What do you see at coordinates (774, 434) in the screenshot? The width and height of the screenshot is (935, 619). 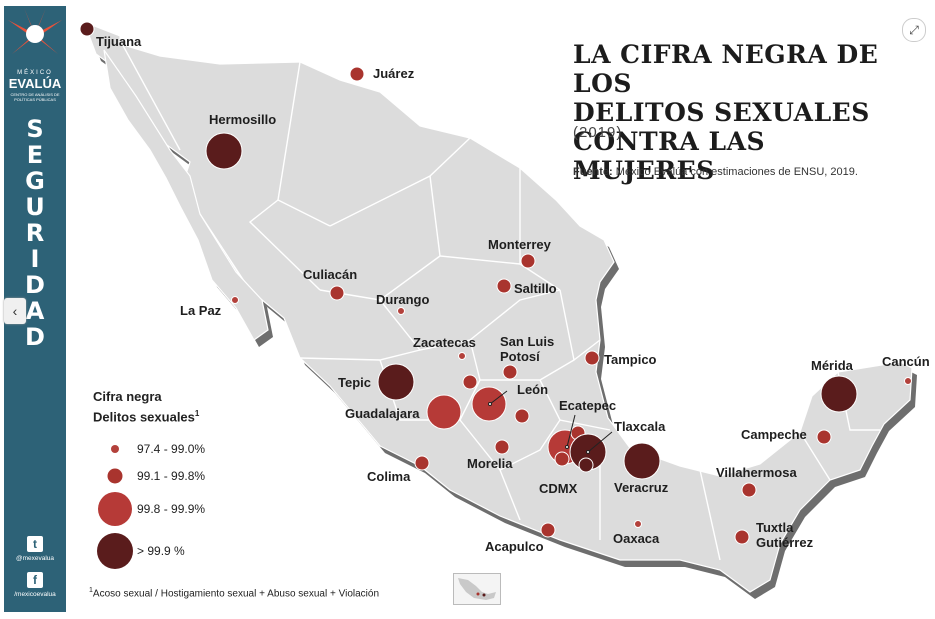 I see `city-label: Campeche` at bounding box center [774, 434].